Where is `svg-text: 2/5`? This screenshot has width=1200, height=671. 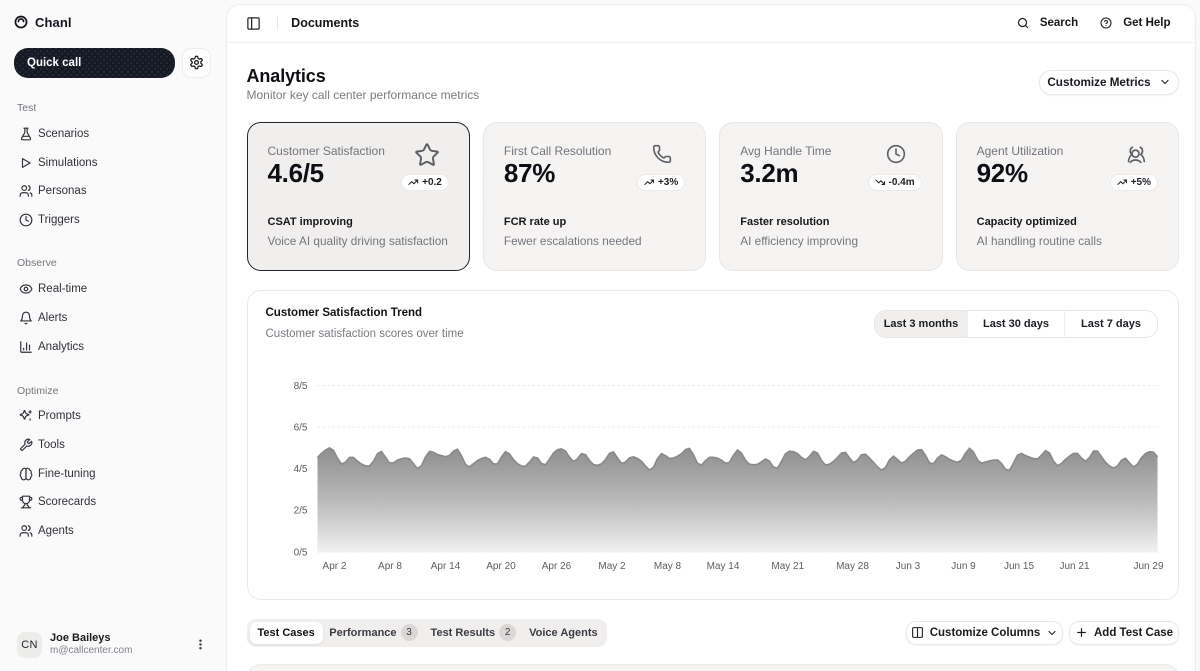
svg-text: 2/5 is located at coordinates (300, 510).